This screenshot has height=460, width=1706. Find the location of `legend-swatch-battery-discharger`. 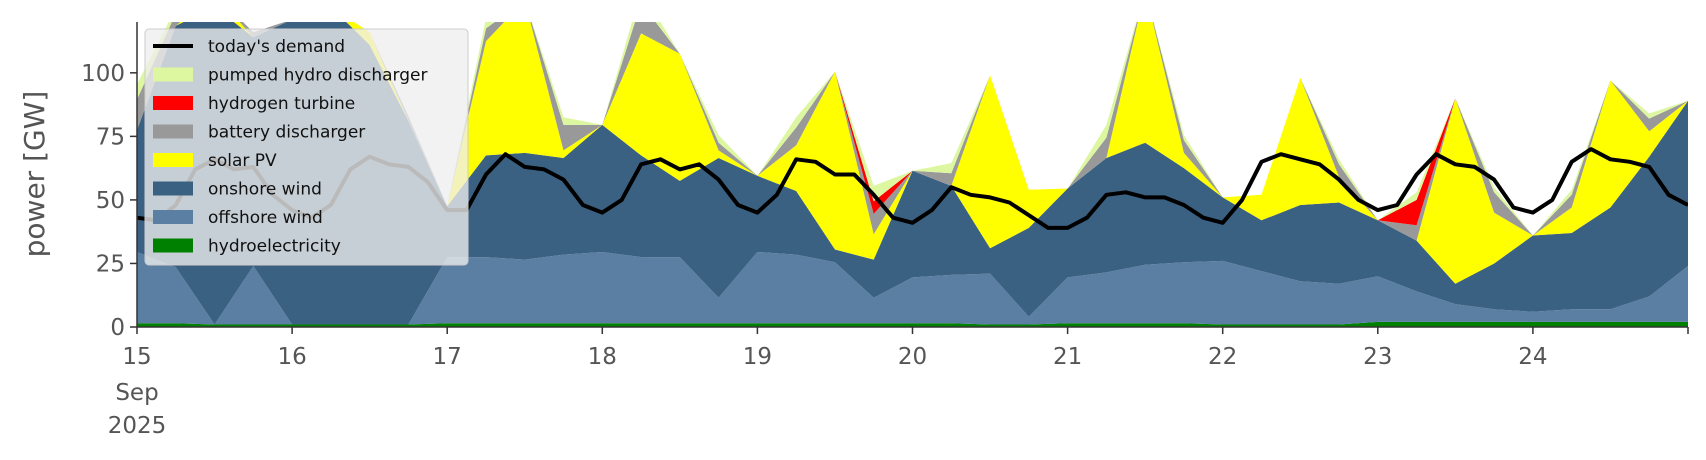

legend-swatch-battery-discharger is located at coordinates (173, 131).